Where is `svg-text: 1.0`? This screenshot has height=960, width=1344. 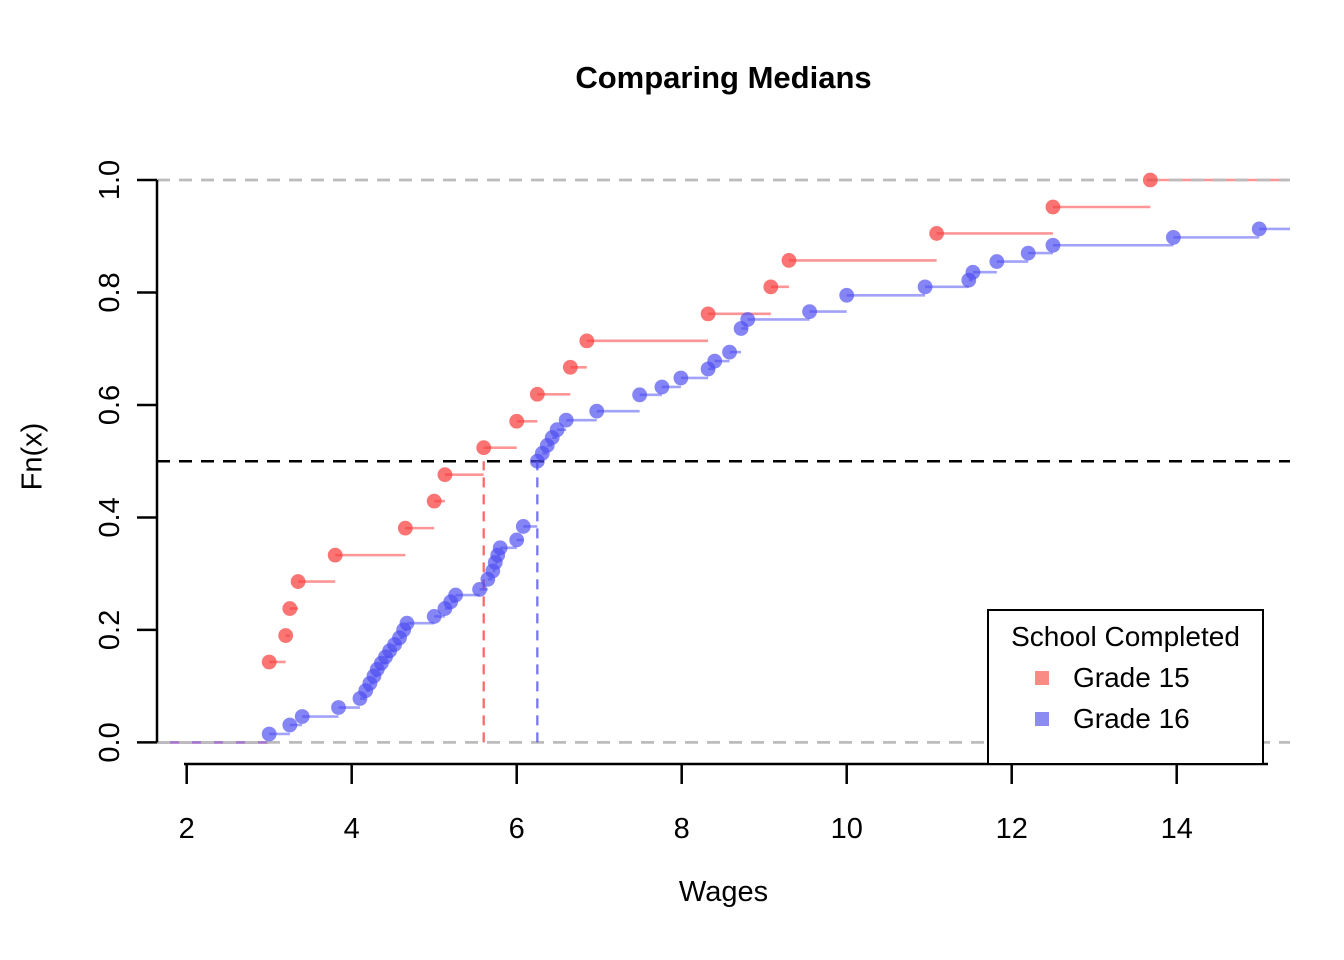
svg-text: 1.0 is located at coordinates (110, 180).